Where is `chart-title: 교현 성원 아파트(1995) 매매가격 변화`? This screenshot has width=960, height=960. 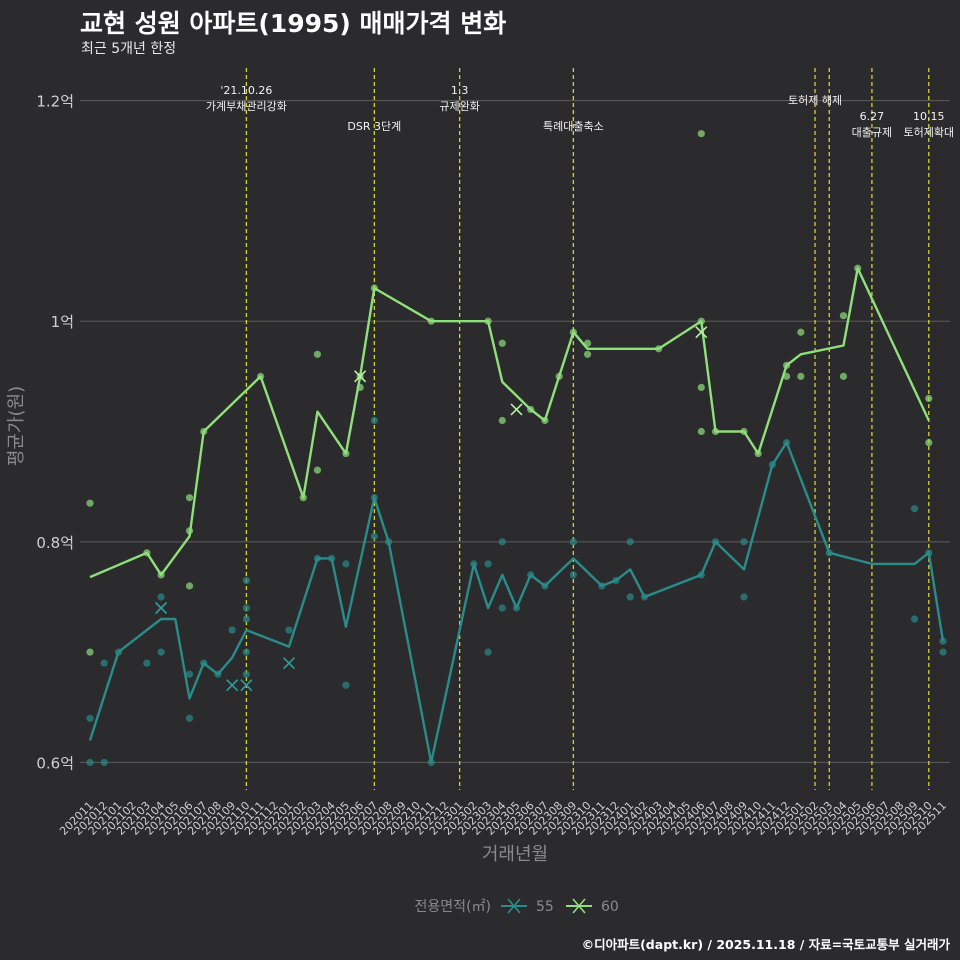 chart-title: 교현 성원 아파트(1995) 매매가격 변화 is located at coordinates (293, 23).